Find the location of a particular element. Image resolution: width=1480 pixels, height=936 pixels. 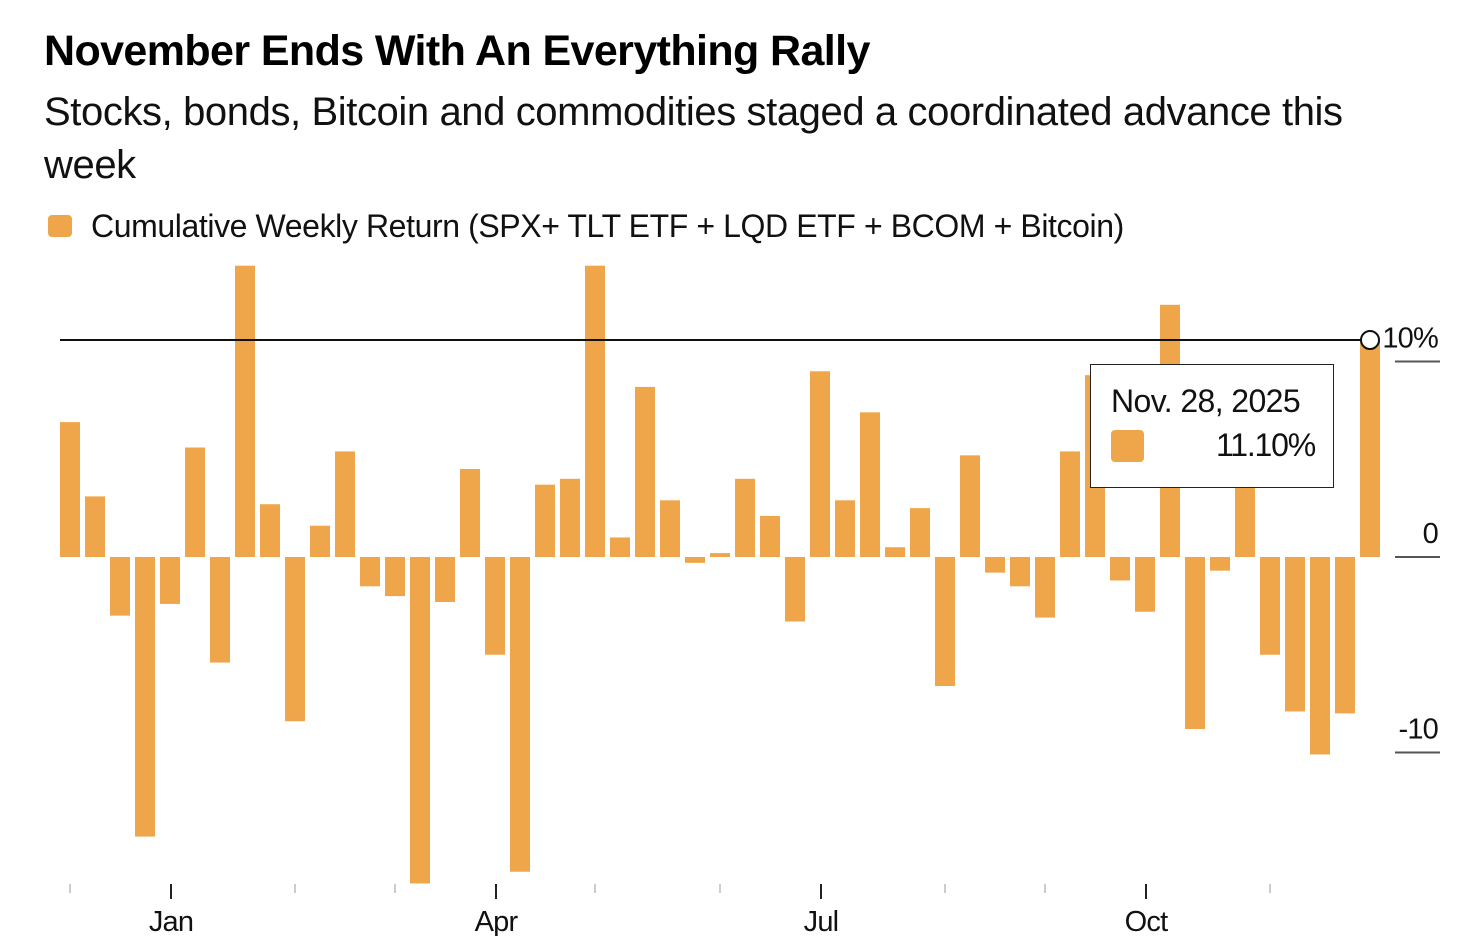

y-tick-label: -10 is located at coordinates (1418, 730).